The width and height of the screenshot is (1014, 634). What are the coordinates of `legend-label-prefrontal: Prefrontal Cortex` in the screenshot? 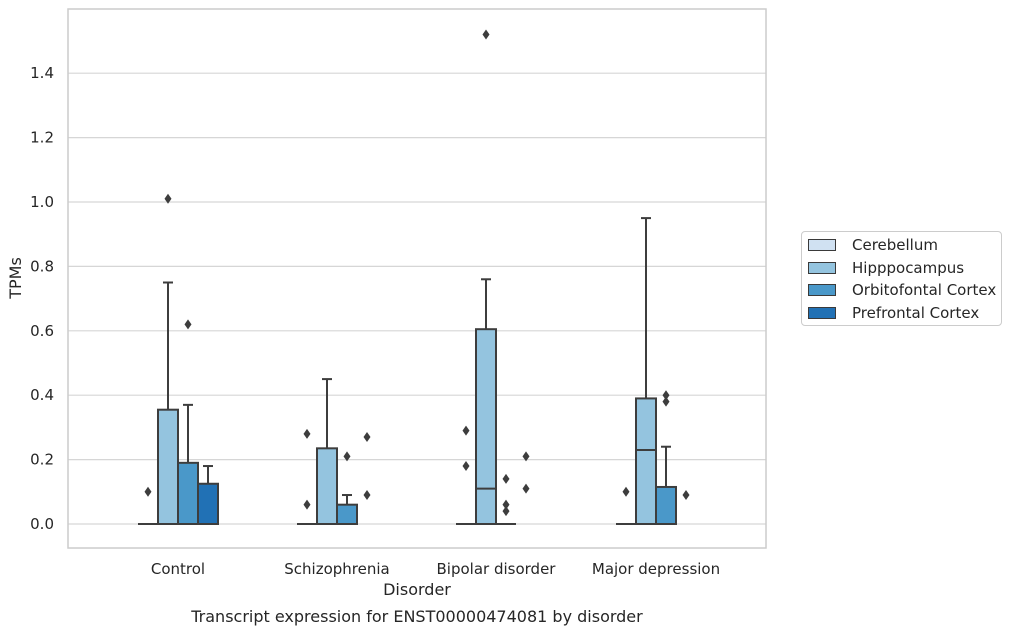 It's located at (916, 313).